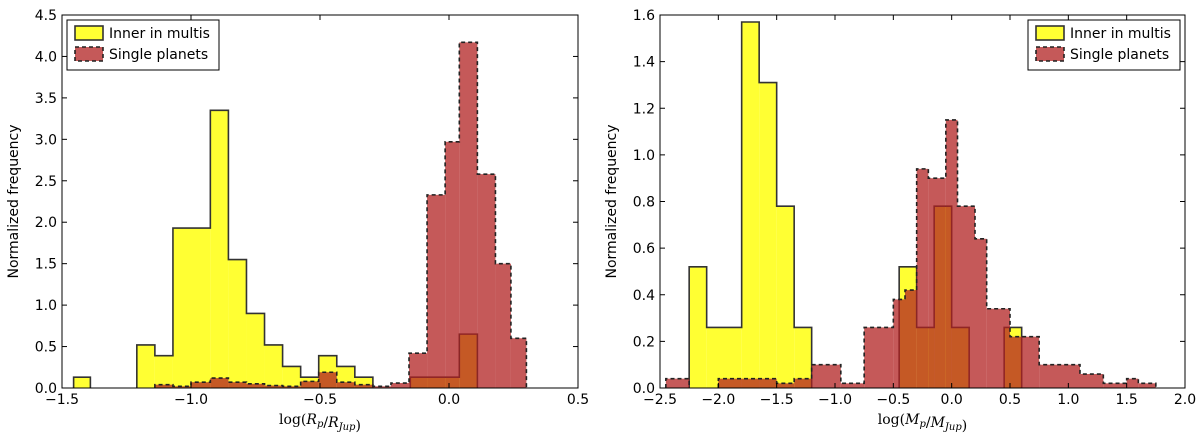 This screenshot has height=433, width=1200. I want to click on y-tick-label: 1.6, so click(644, 16).